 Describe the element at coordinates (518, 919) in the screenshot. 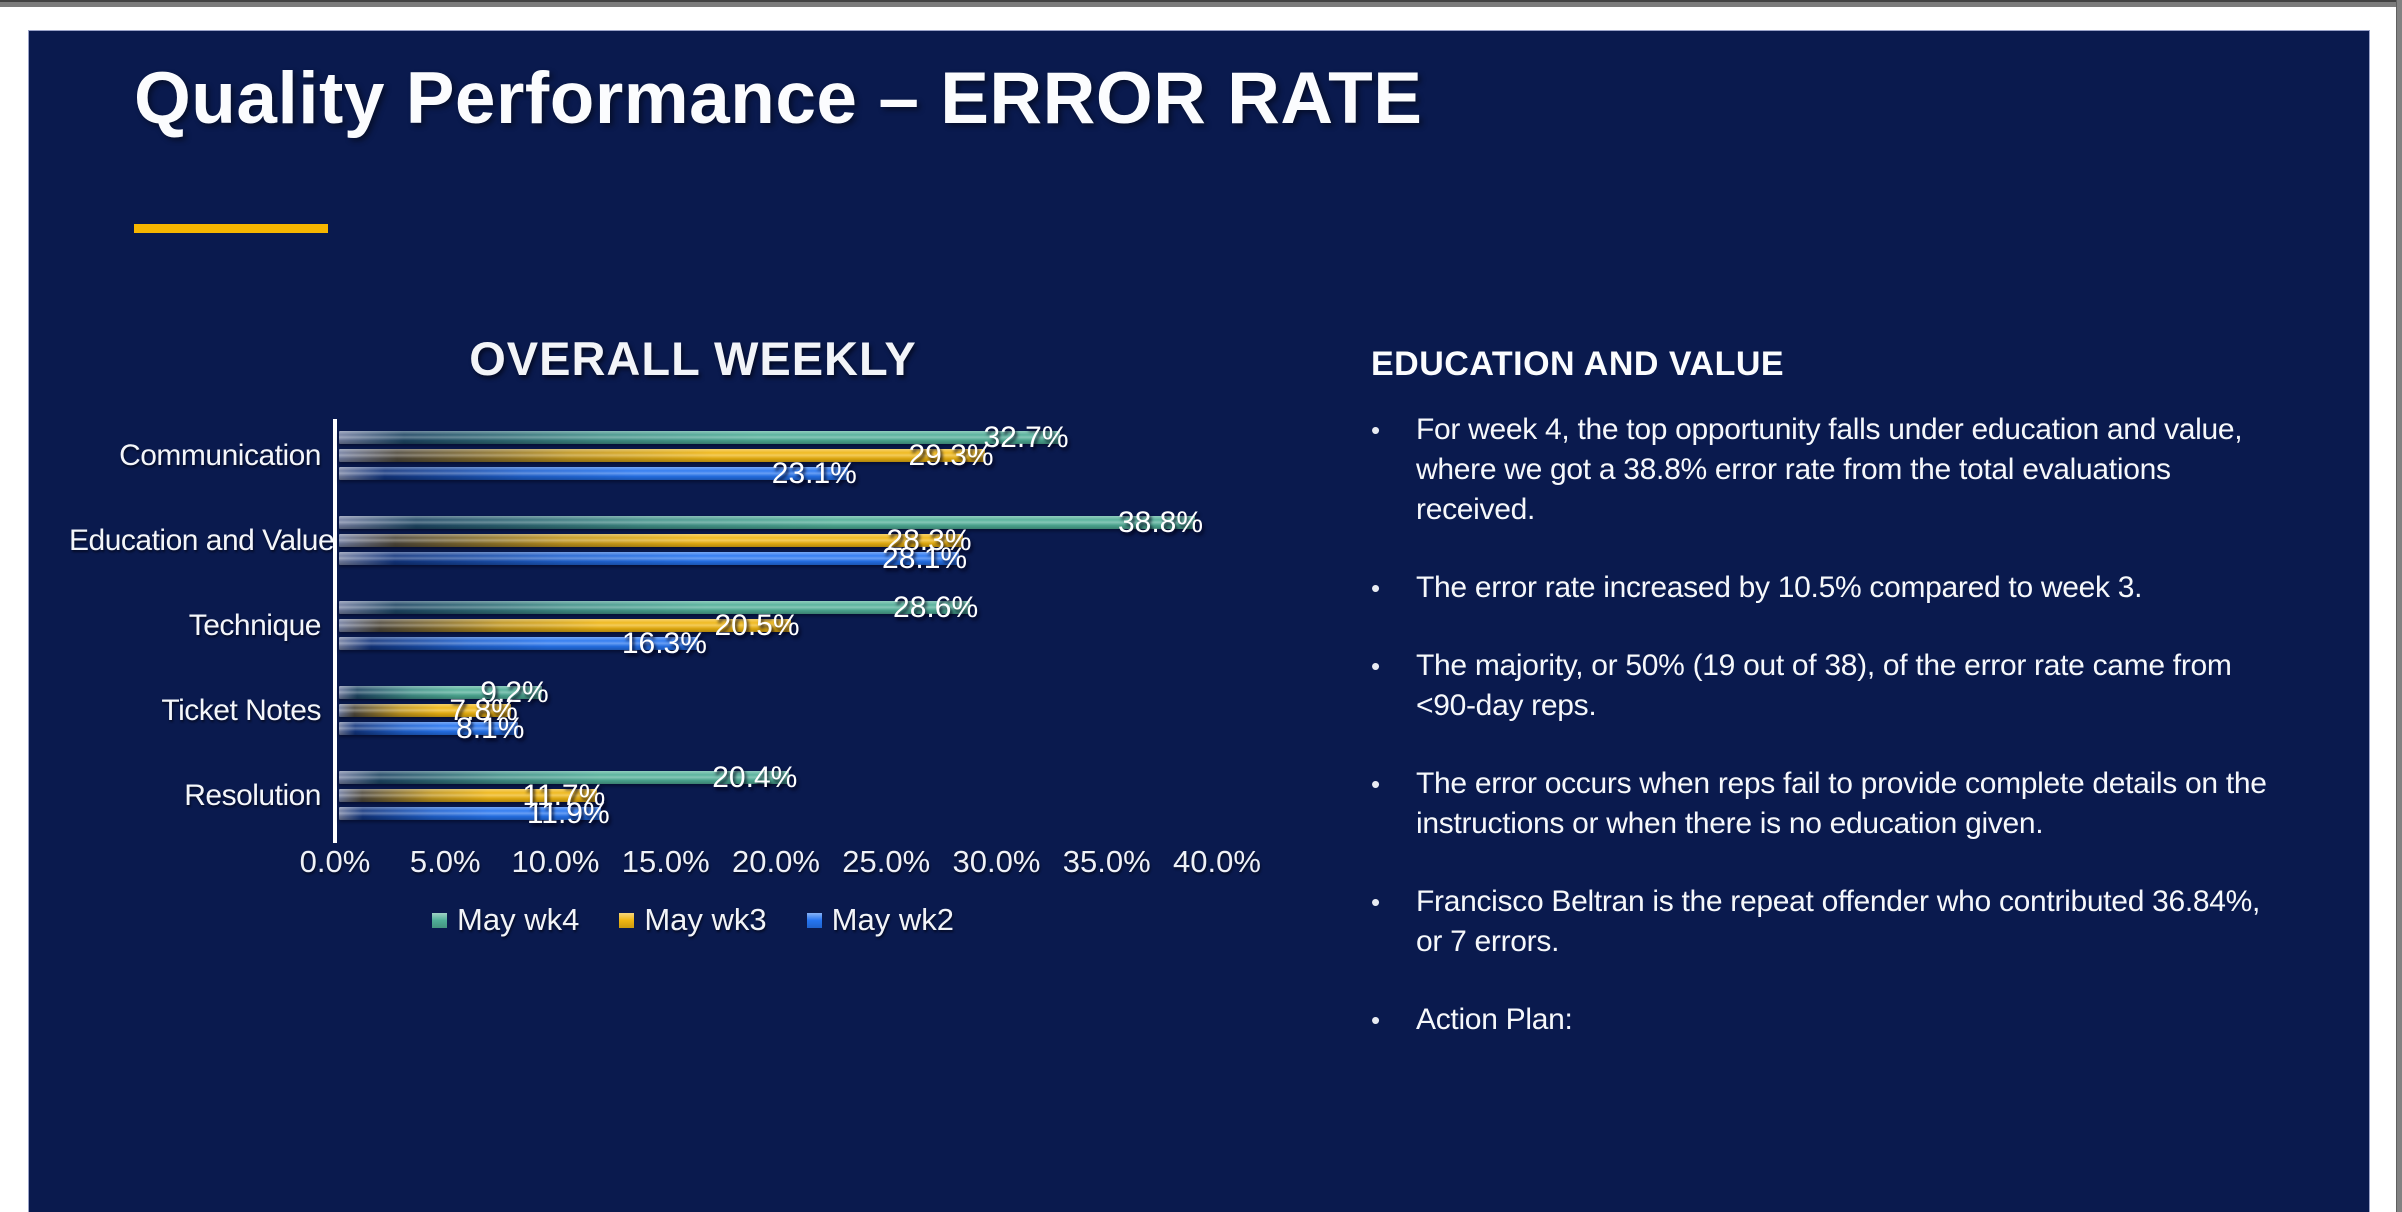

I see `legend-label: May wk4` at that location.